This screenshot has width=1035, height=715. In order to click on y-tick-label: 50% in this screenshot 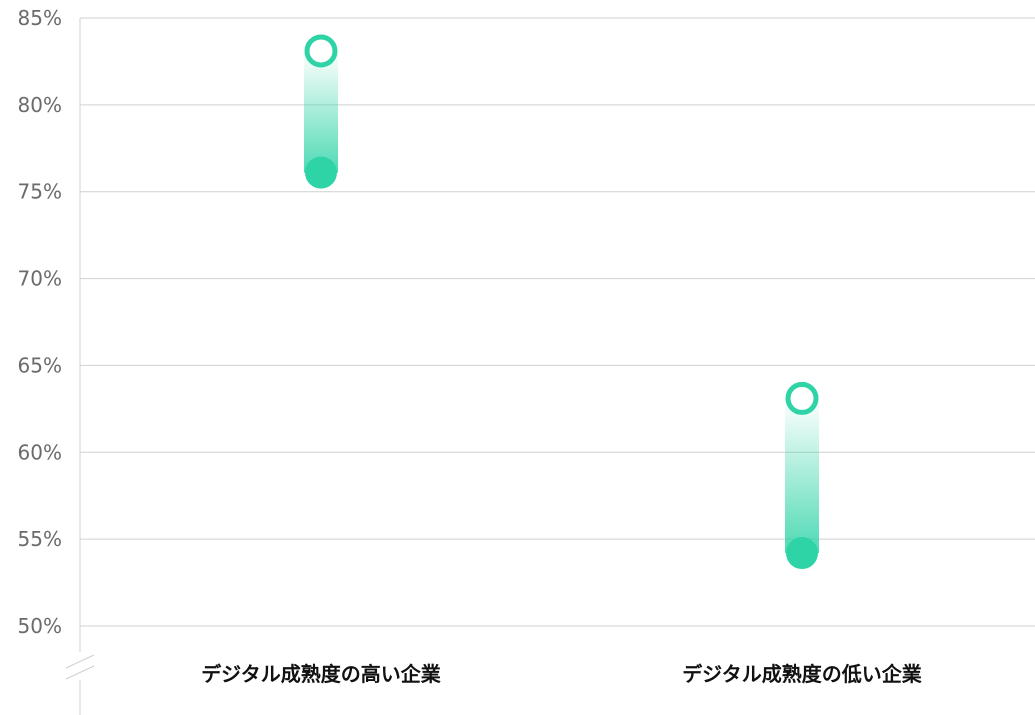, I will do `click(40, 626)`.